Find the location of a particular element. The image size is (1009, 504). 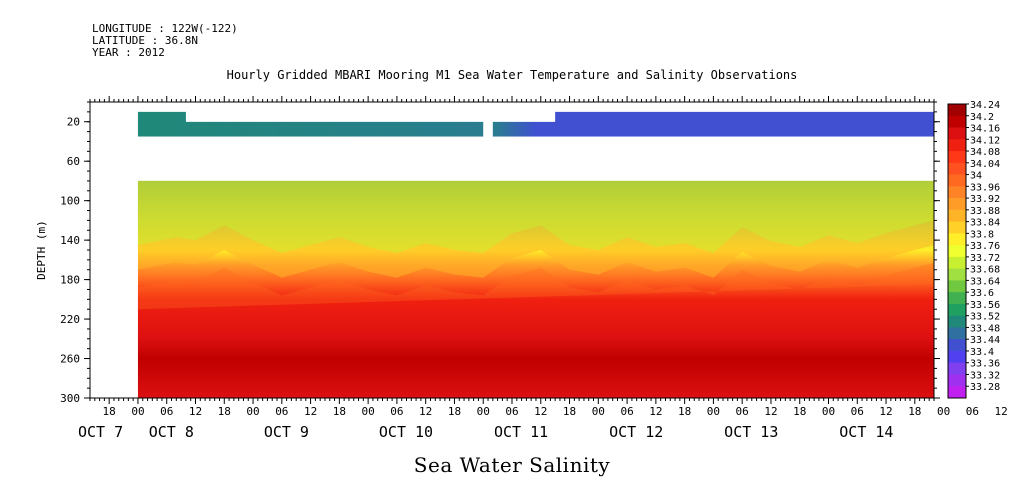

colorbar-label: 34.04 is located at coordinates (985, 164).